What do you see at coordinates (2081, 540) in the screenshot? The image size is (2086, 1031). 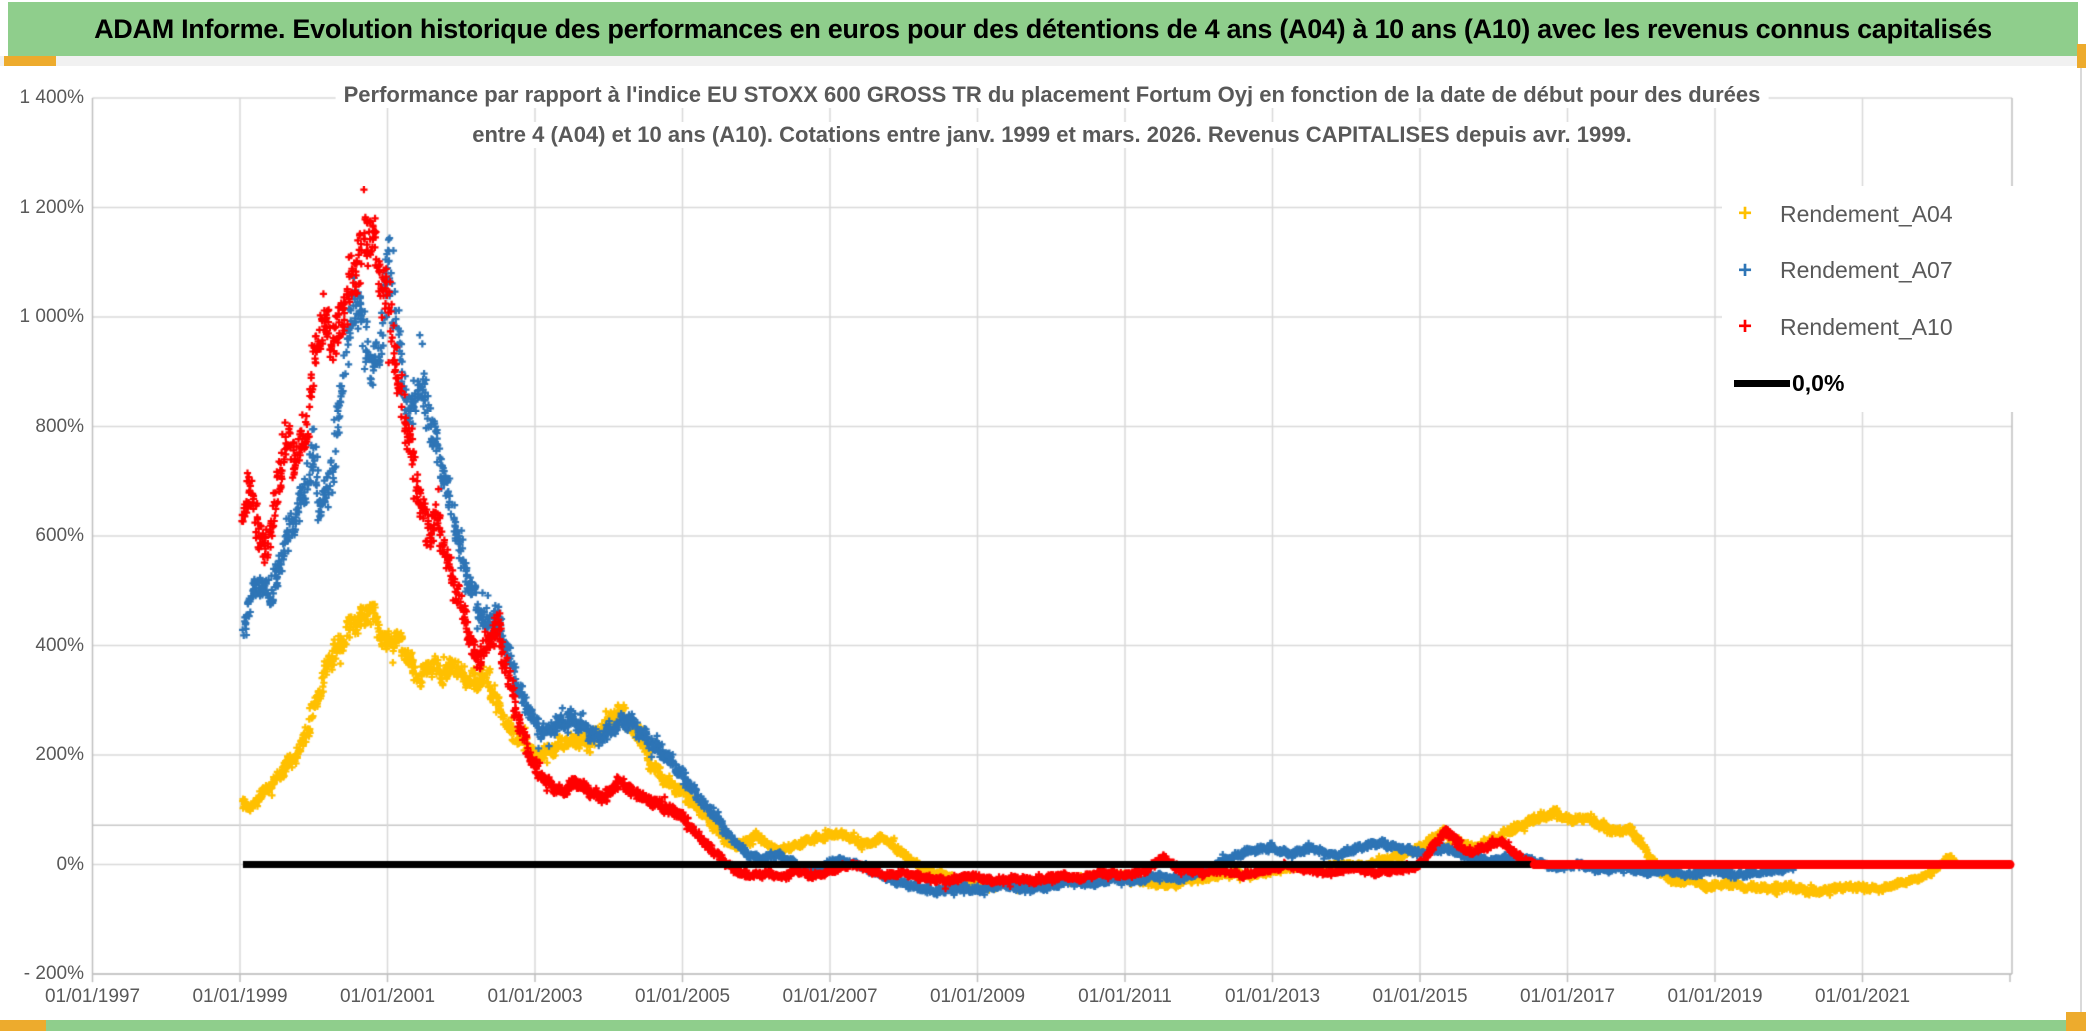 I see `window-right-border` at bounding box center [2081, 540].